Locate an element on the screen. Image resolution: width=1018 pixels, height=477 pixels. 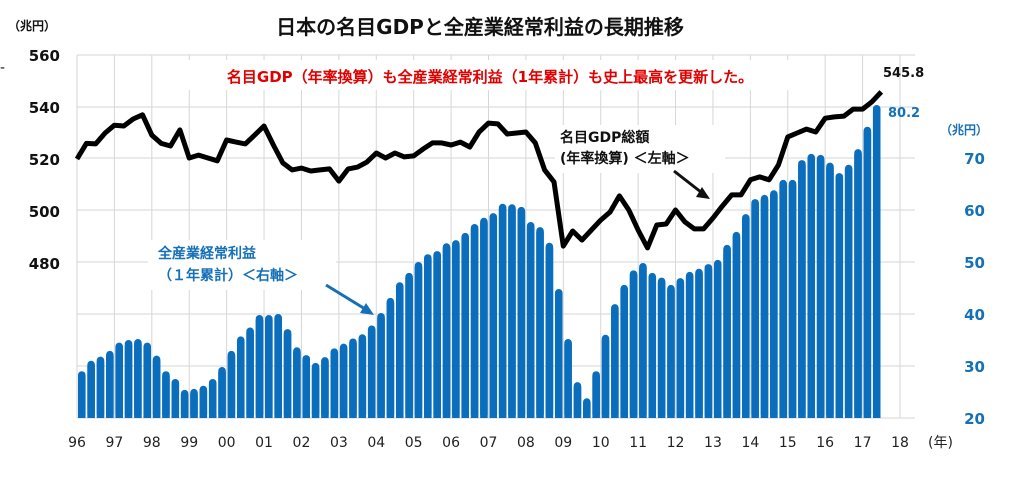
gdp-arrowhead-icon is located at coordinates (703, 193).